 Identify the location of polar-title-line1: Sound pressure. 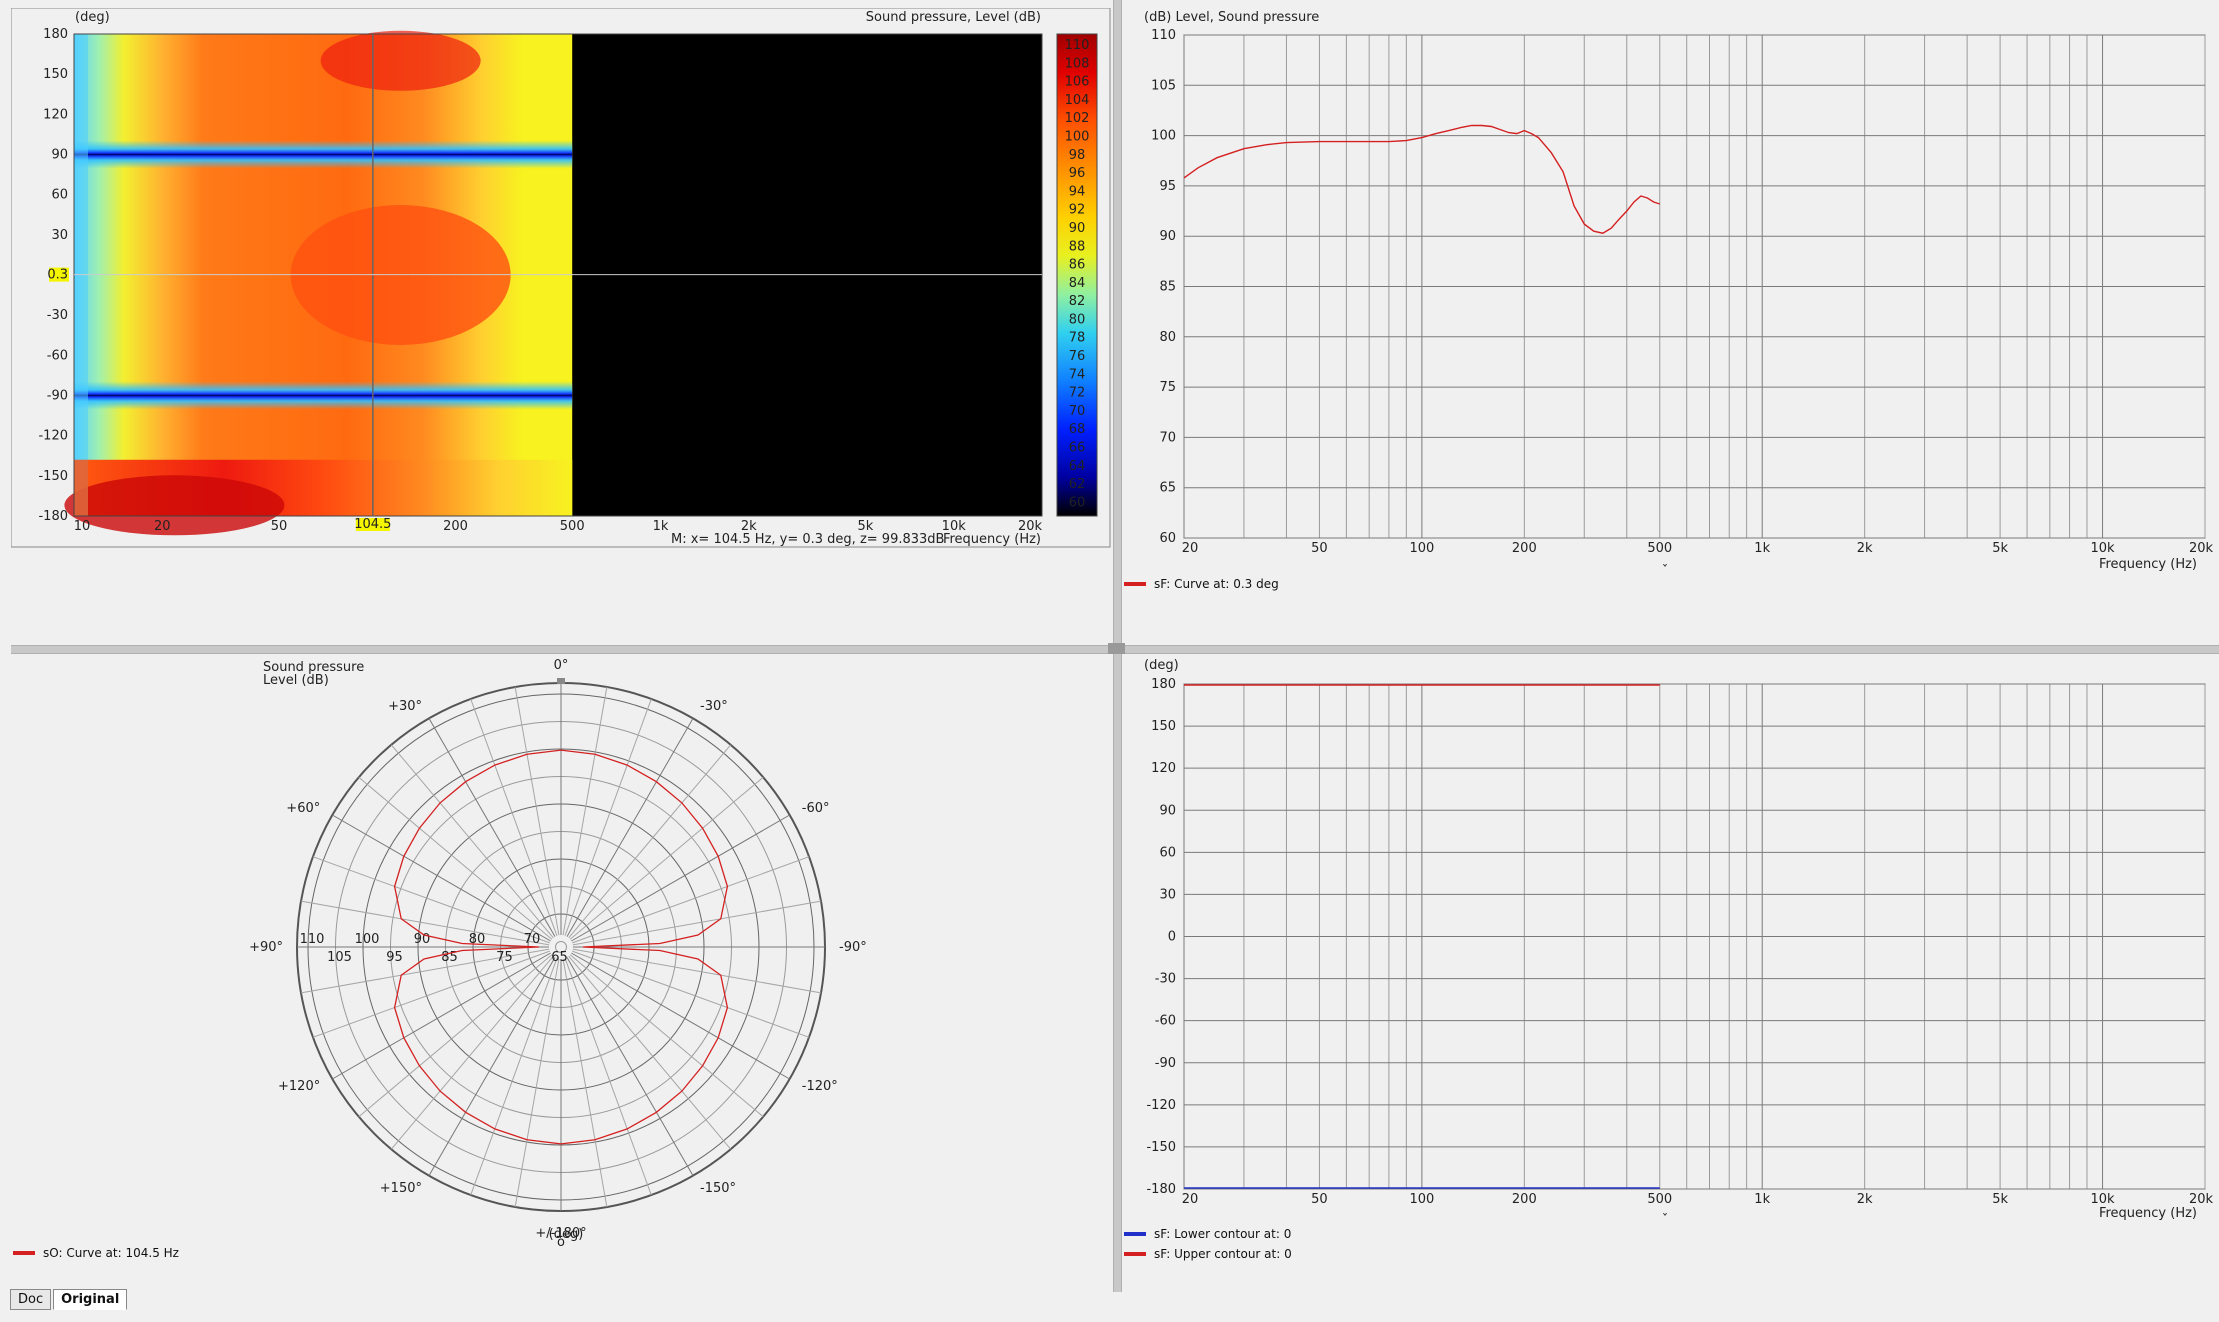
(313, 667).